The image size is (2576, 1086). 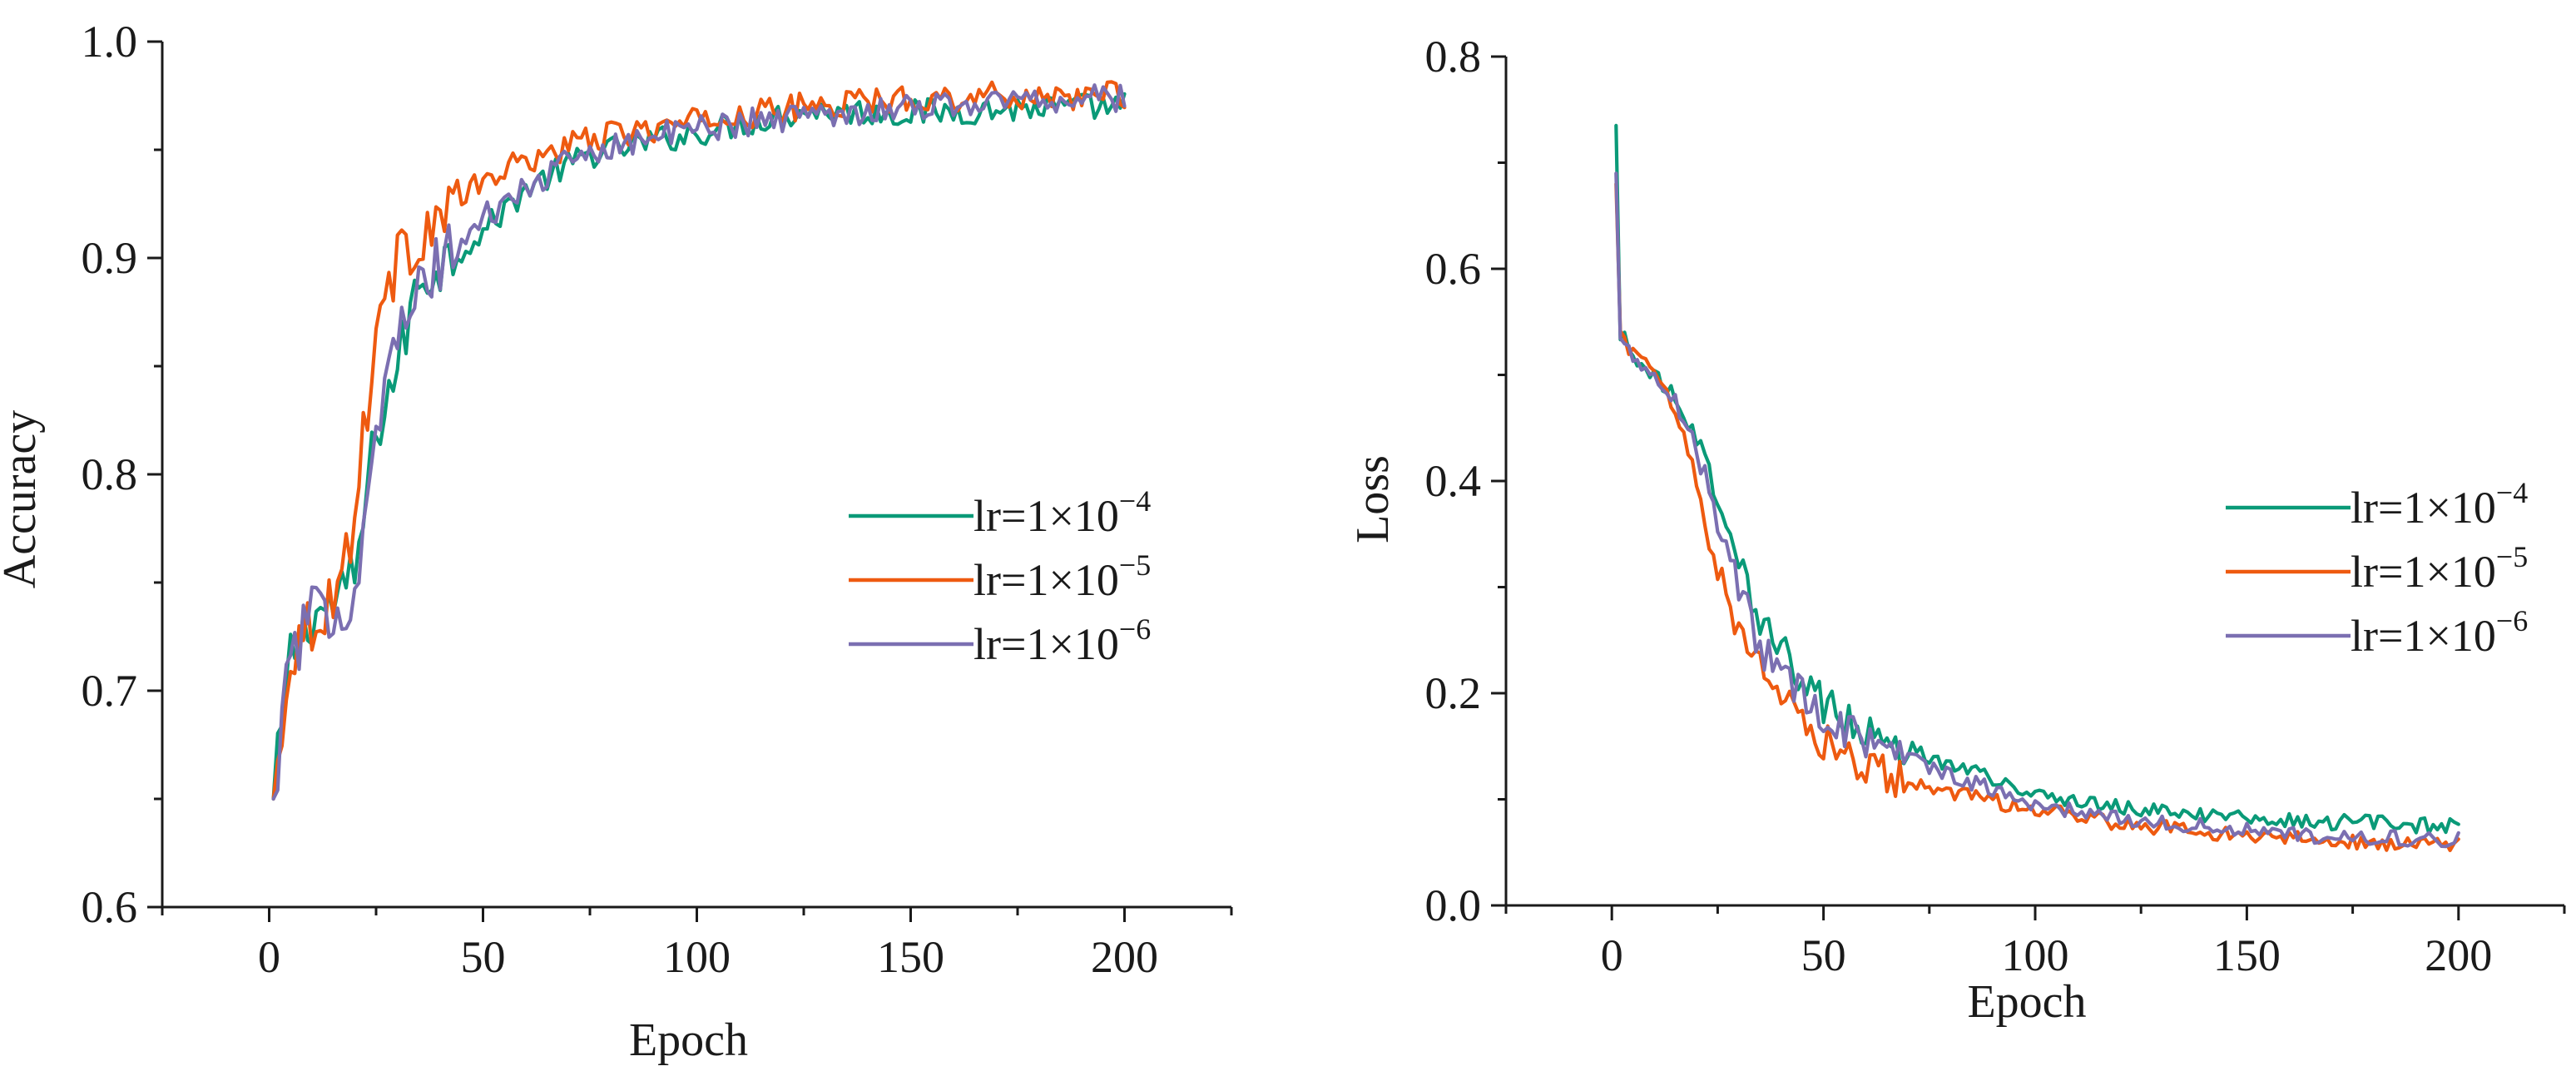 I want to click on y-tick-label: 0.4, so click(x=1454, y=481).